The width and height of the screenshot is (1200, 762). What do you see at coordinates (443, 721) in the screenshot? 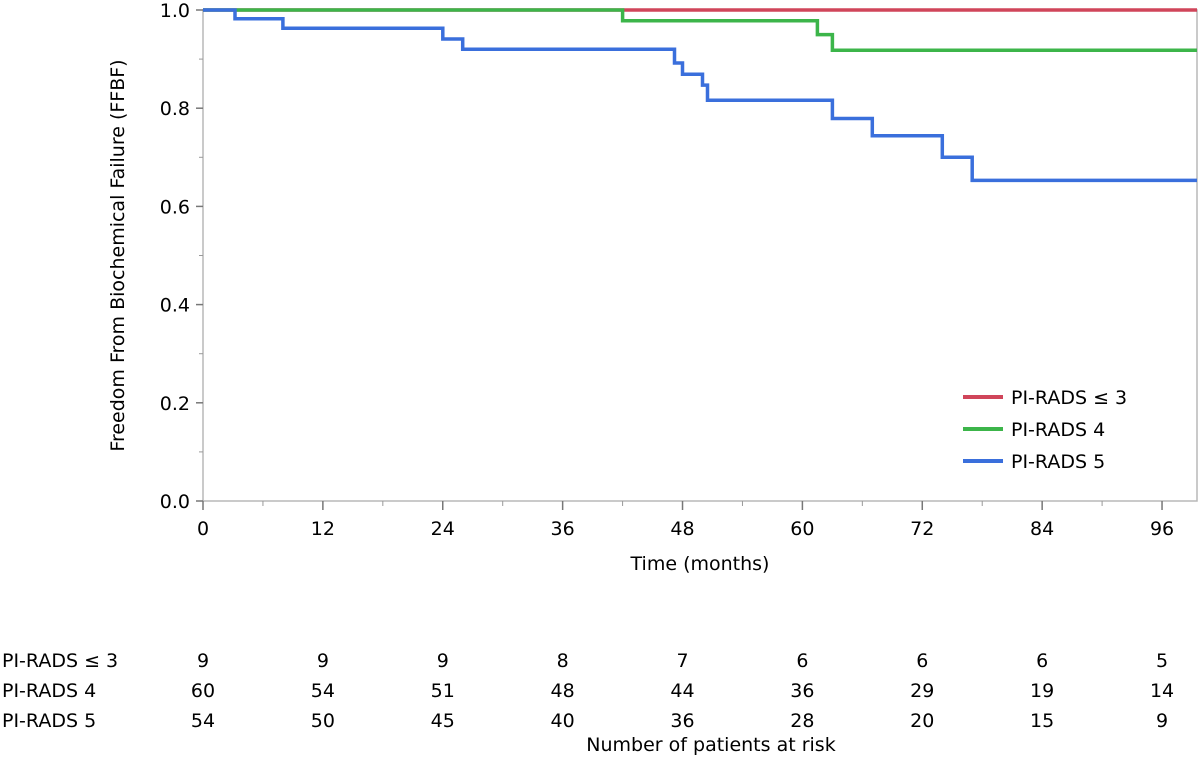
I see `risk-value: 45` at bounding box center [443, 721].